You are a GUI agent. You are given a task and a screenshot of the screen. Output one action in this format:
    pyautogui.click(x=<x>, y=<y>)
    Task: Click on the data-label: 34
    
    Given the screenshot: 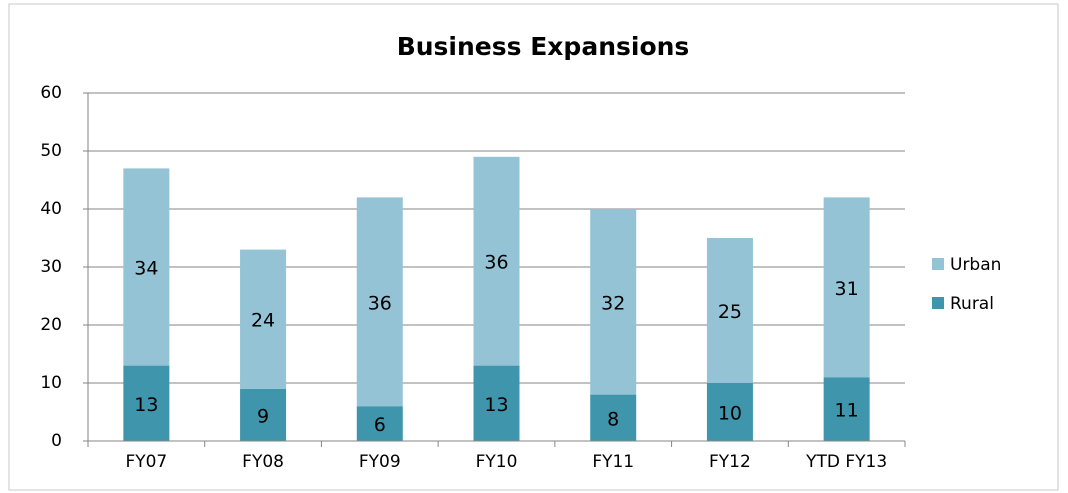 What is the action you would take?
    pyautogui.click(x=146, y=269)
    